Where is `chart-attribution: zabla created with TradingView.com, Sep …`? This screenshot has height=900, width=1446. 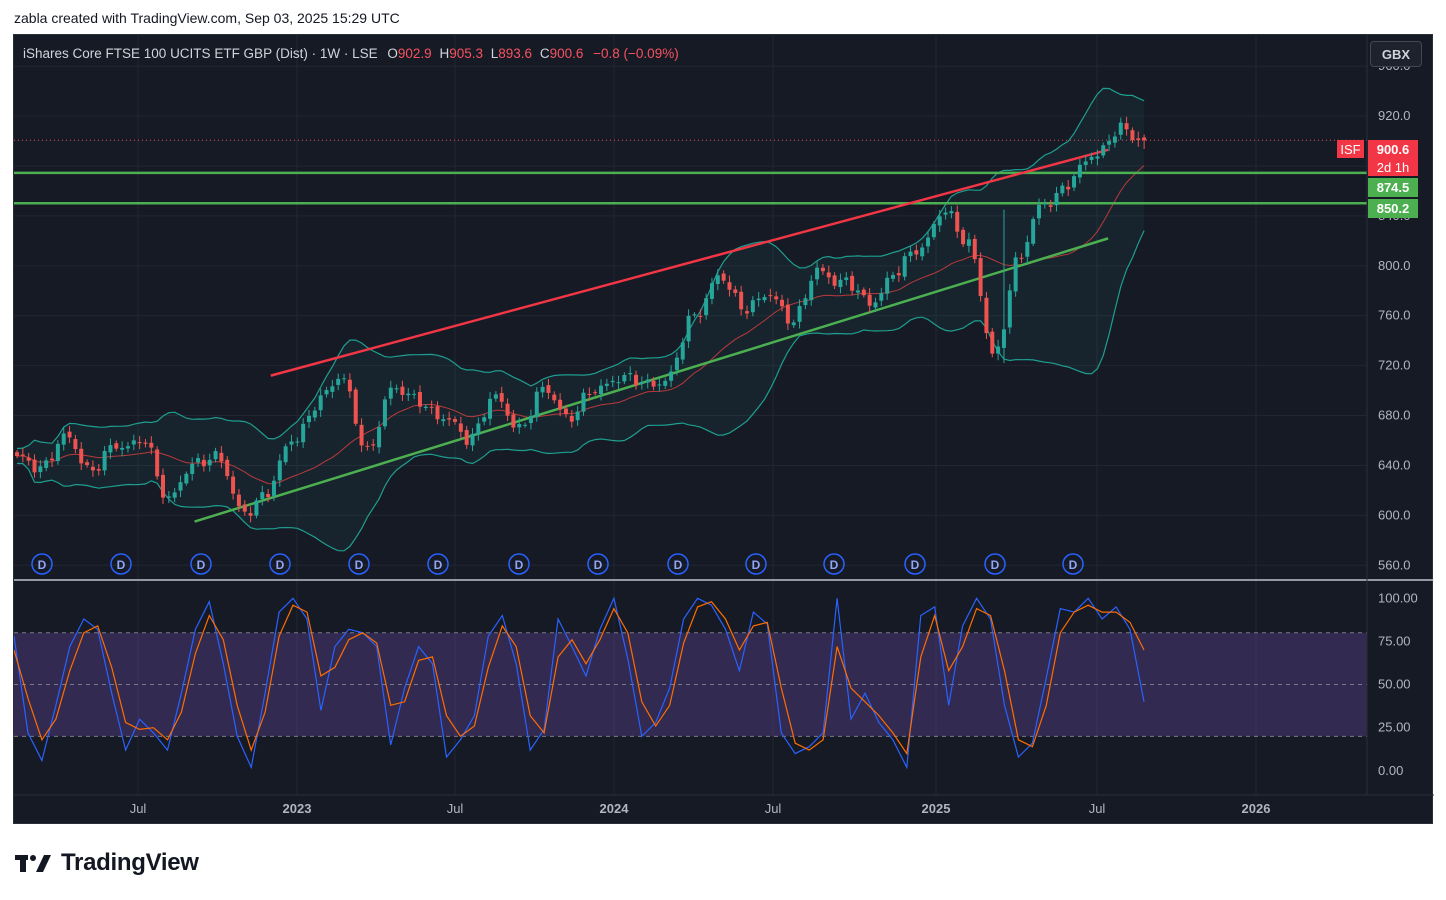
chart-attribution: zabla created with TradingView.com, Sep … is located at coordinates (207, 18).